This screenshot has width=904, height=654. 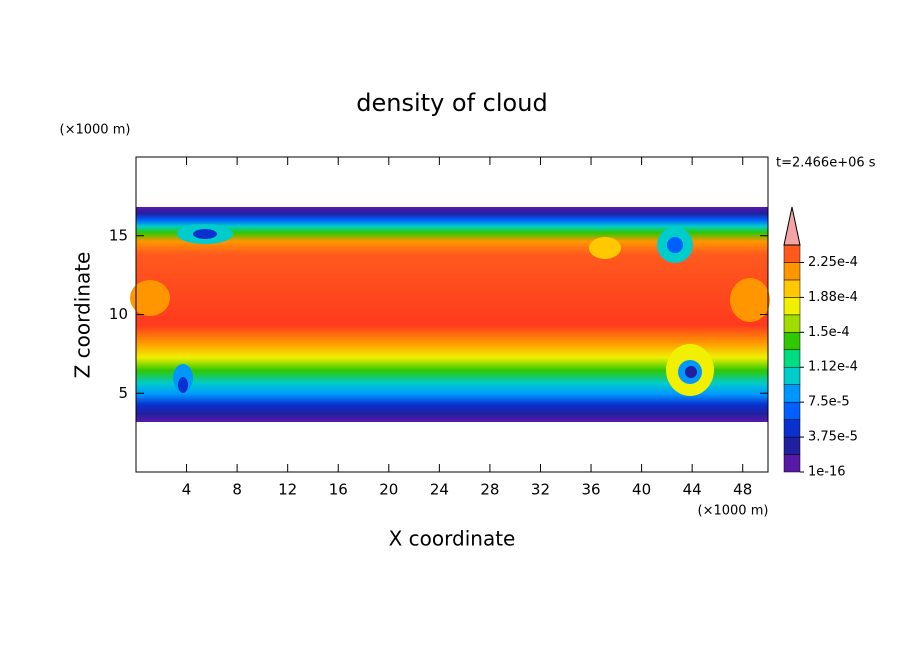 I want to click on x-tick-label: 48, so click(x=742, y=490).